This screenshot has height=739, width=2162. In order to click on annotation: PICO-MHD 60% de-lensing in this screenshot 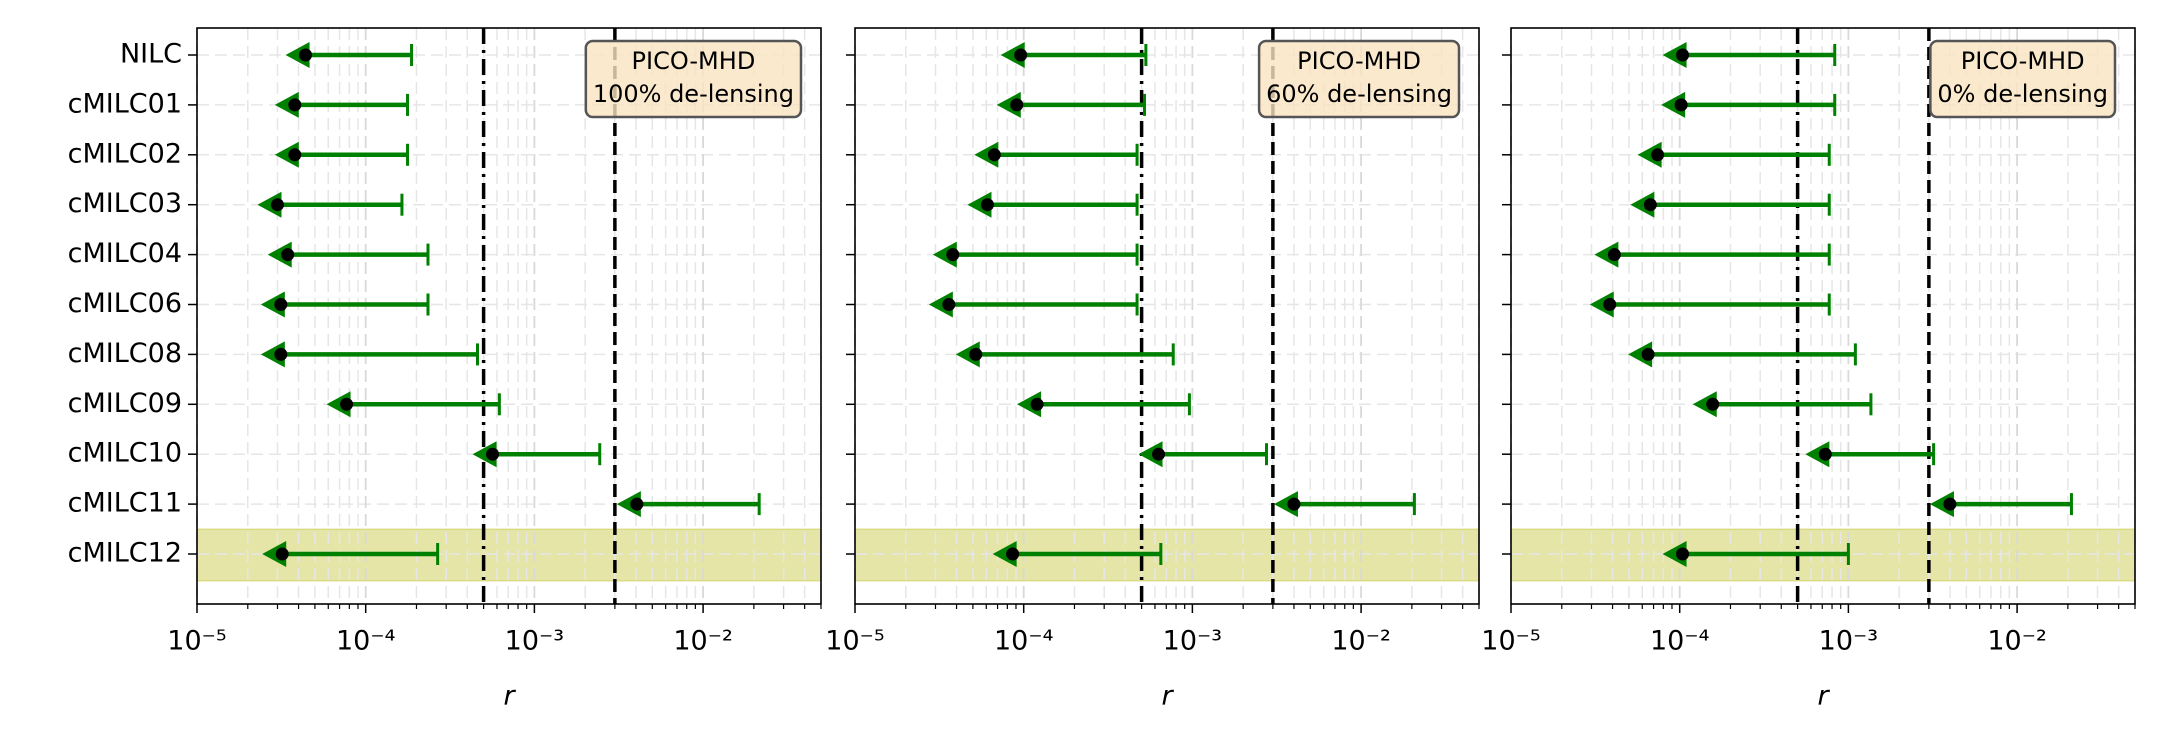, I will do `click(1359, 79)`.